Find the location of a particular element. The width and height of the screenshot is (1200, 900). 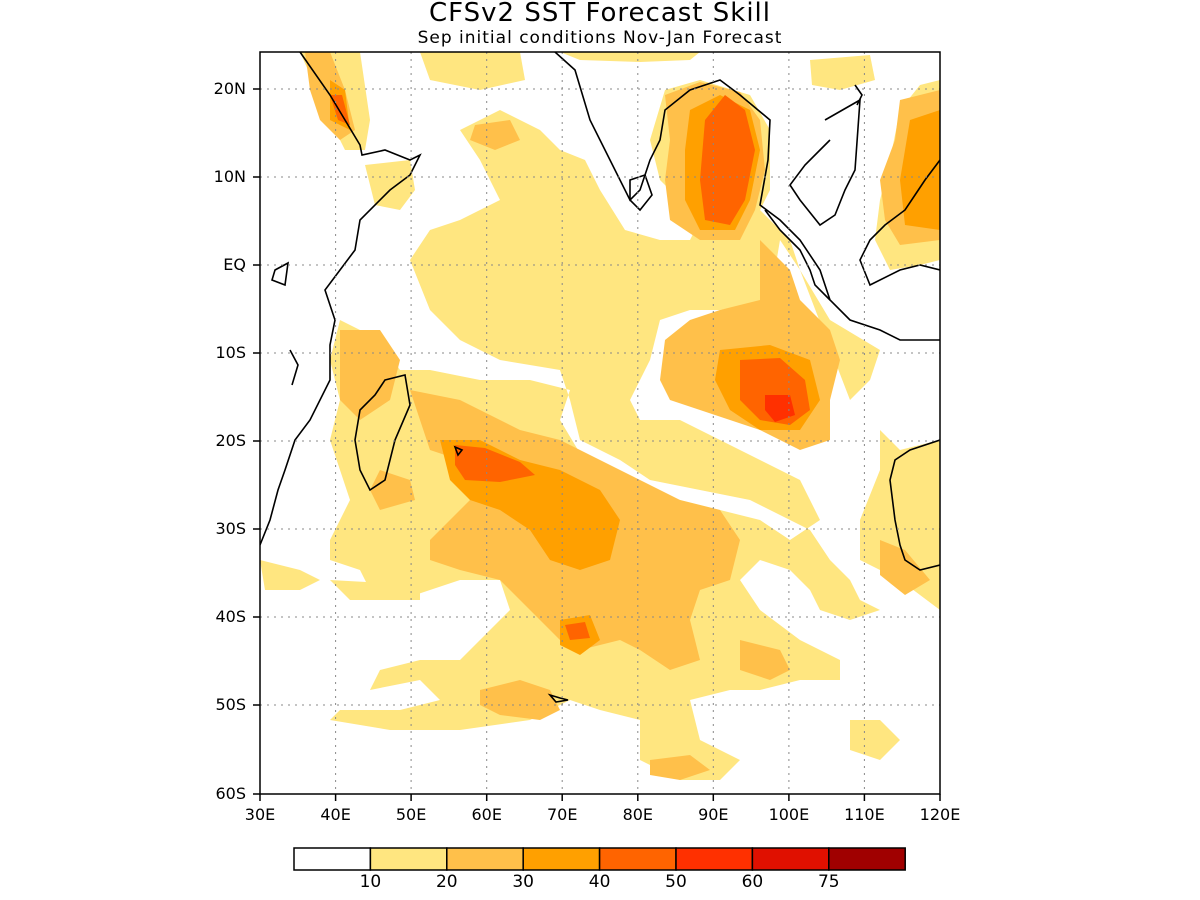

lon-label: 80E is located at coordinates (638, 814).